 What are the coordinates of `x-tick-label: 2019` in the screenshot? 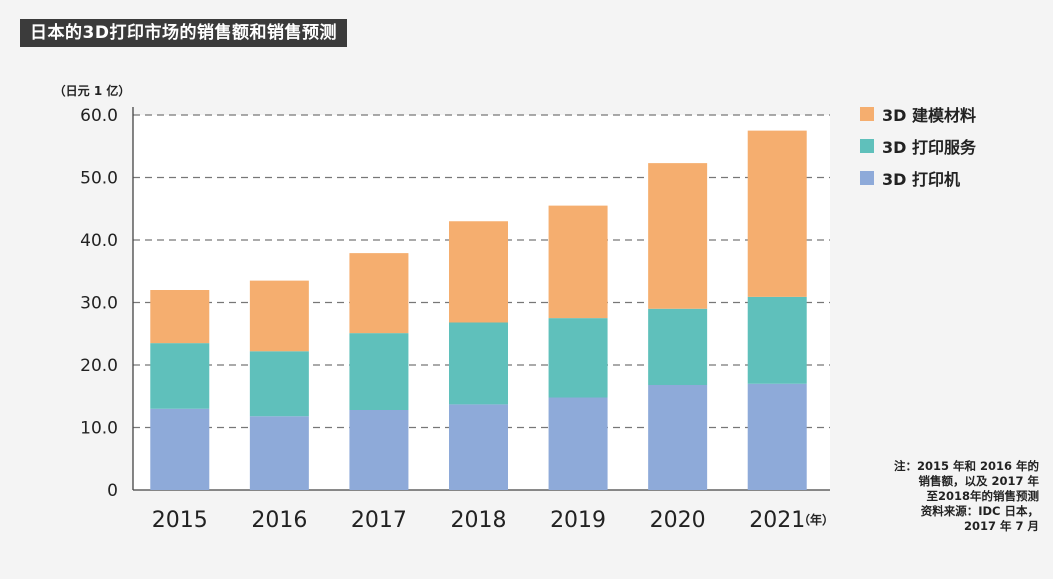 It's located at (578, 520).